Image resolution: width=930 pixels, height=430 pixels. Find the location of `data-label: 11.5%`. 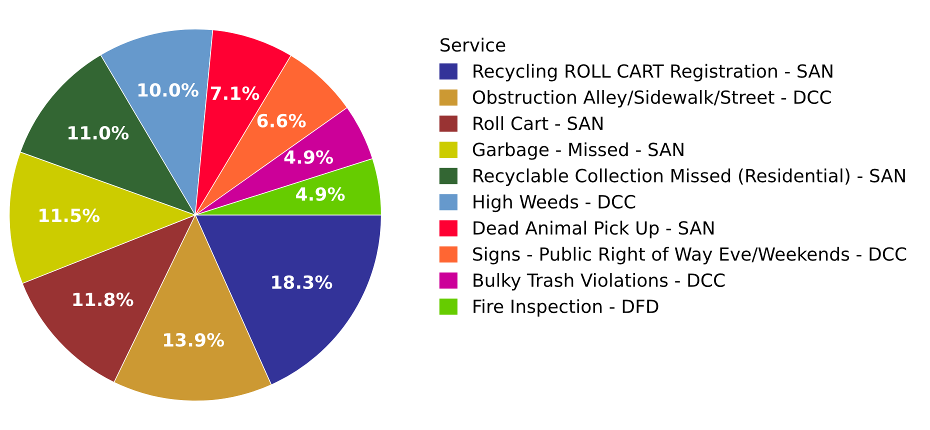

data-label: 11.5% is located at coordinates (70, 215).